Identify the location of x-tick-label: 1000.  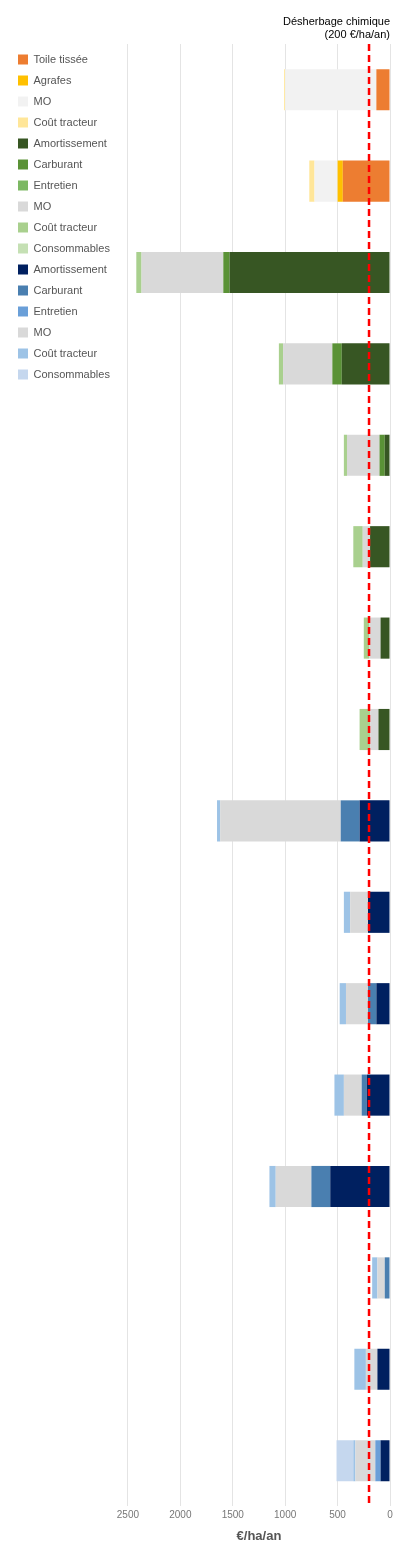
(285, 1515).